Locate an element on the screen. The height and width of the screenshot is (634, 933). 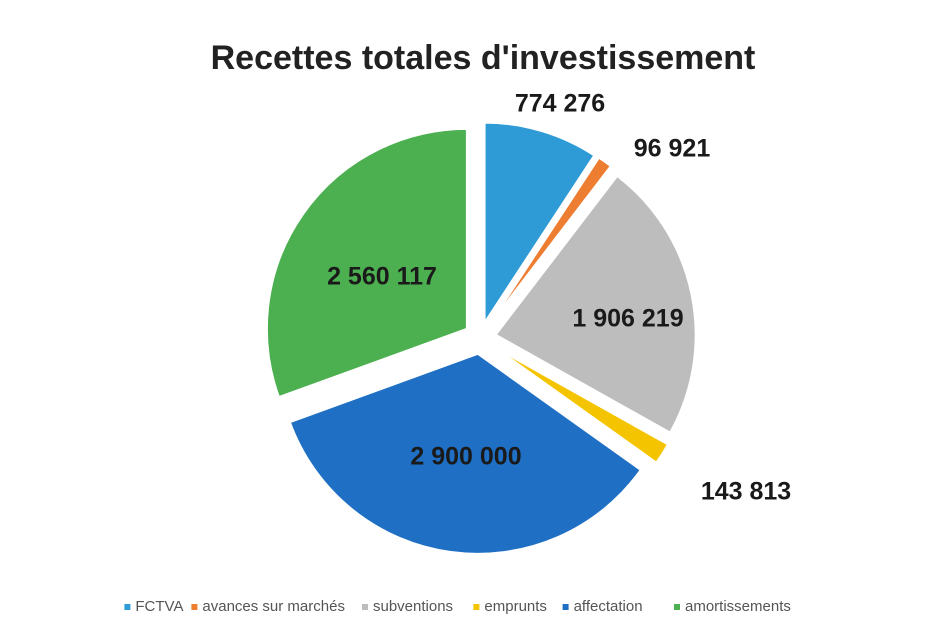
data-label: 2 560 117 is located at coordinates (382, 277).